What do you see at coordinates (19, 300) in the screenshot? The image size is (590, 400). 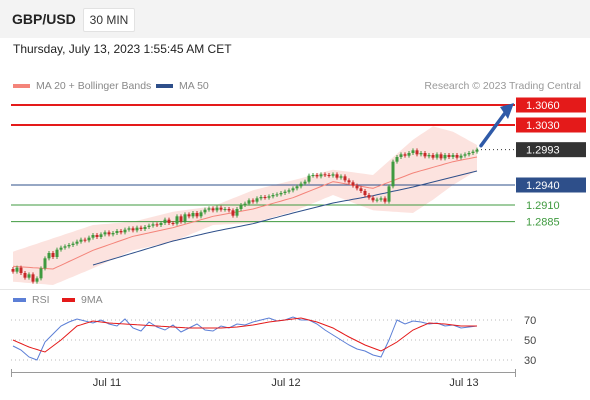 I see `rsi-swatch` at bounding box center [19, 300].